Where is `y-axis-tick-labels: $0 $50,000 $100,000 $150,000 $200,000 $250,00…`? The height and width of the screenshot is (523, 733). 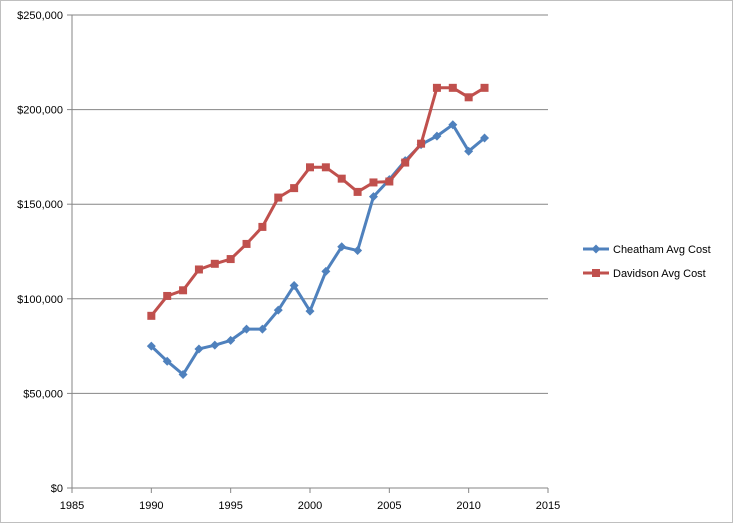 y-axis-tick-labels: $0 $50,000 $100,000 $150,000 $200,000 $250,00… is located at coordinates (40, 252).